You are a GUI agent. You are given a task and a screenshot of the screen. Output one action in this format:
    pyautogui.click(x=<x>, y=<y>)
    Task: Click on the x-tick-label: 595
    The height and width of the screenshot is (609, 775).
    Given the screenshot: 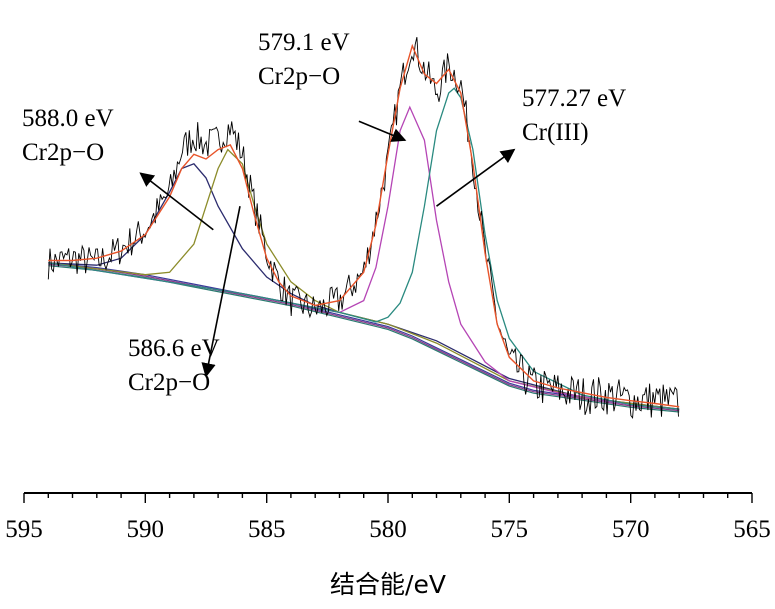 What is the action you would take?
    pyautogui.click(x=24, y=529)
    